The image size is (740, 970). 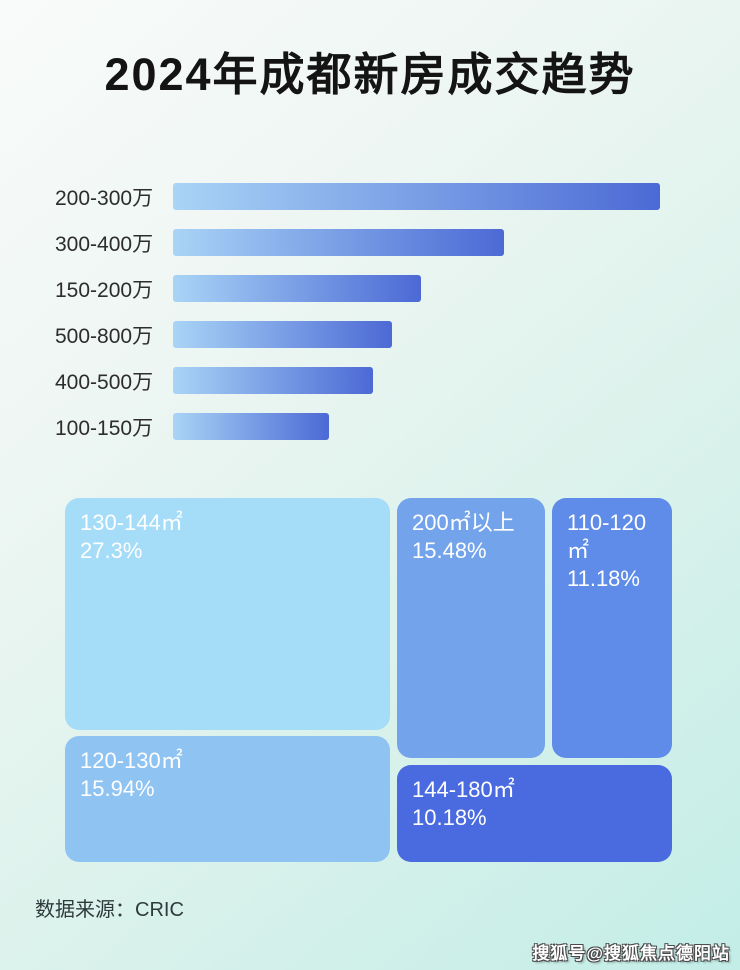 I want to click on treemap-cell-value: 10.18%, so click(x=449, y=817).